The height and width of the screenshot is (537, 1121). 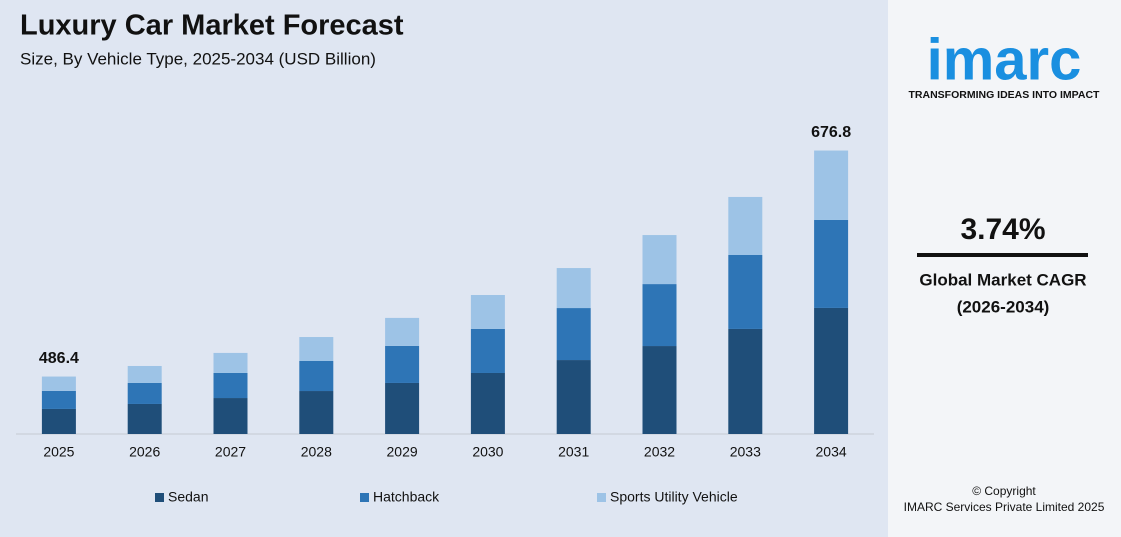 I want to click on cagr-value: 3.74%, so click(x=1002, y=229).